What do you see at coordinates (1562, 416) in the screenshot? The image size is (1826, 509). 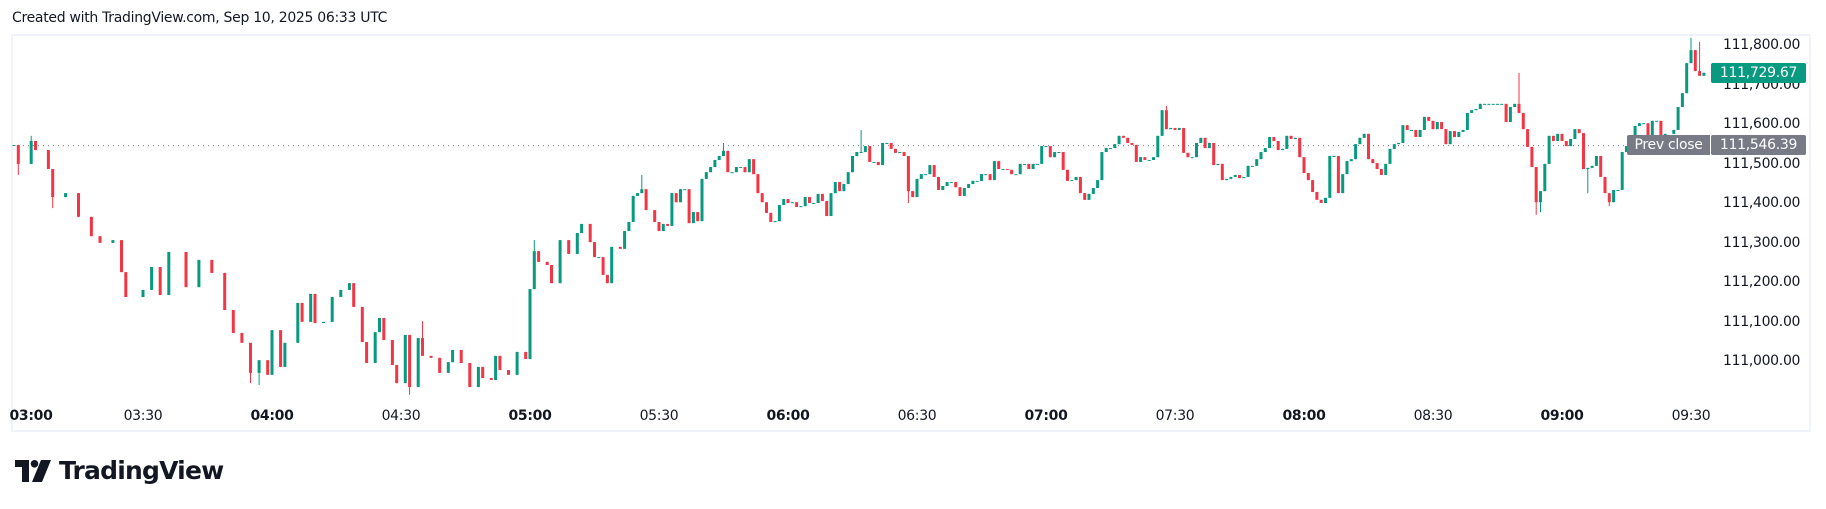 I see `time-tick-label: 09:00` at bounding box center [1562, 416].